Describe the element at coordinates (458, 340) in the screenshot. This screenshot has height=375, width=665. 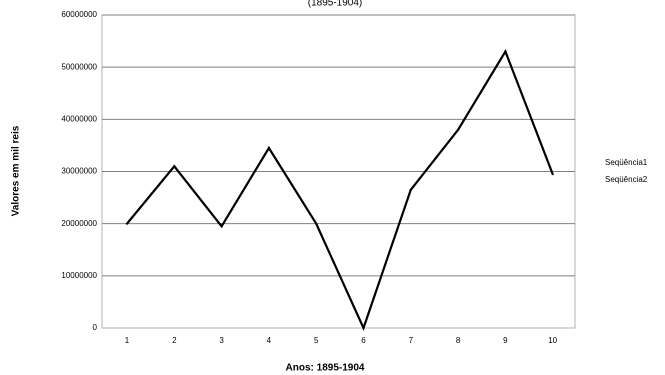
I see `x-tick-label: 8` at that location.